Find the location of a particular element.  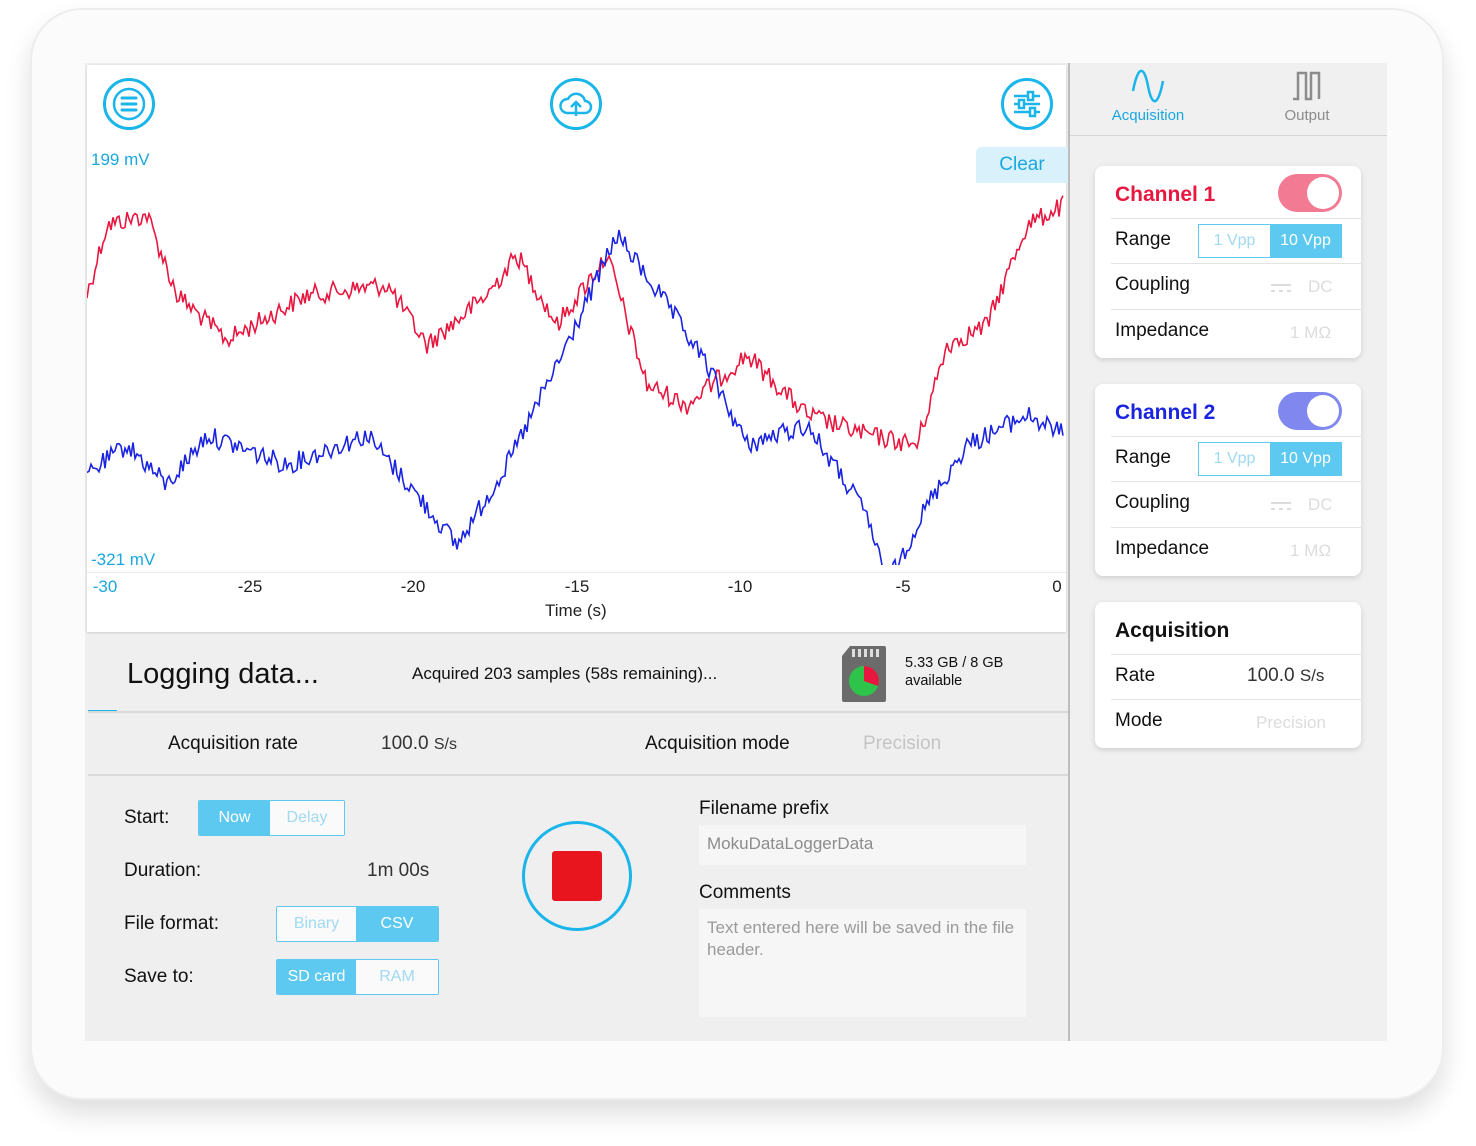

upload-button is located at coordinates (576, 104).